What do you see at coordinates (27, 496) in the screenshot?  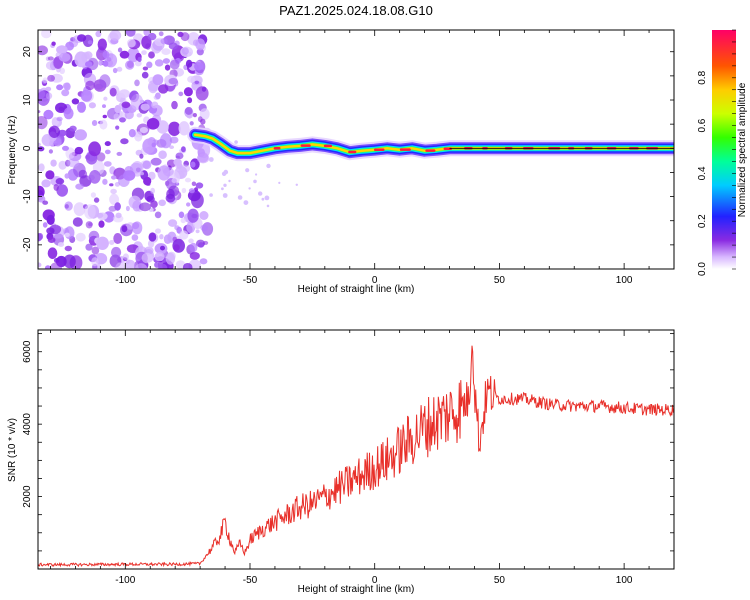 I see `y-tick-label: 2000` at bounding box center [27, 496].